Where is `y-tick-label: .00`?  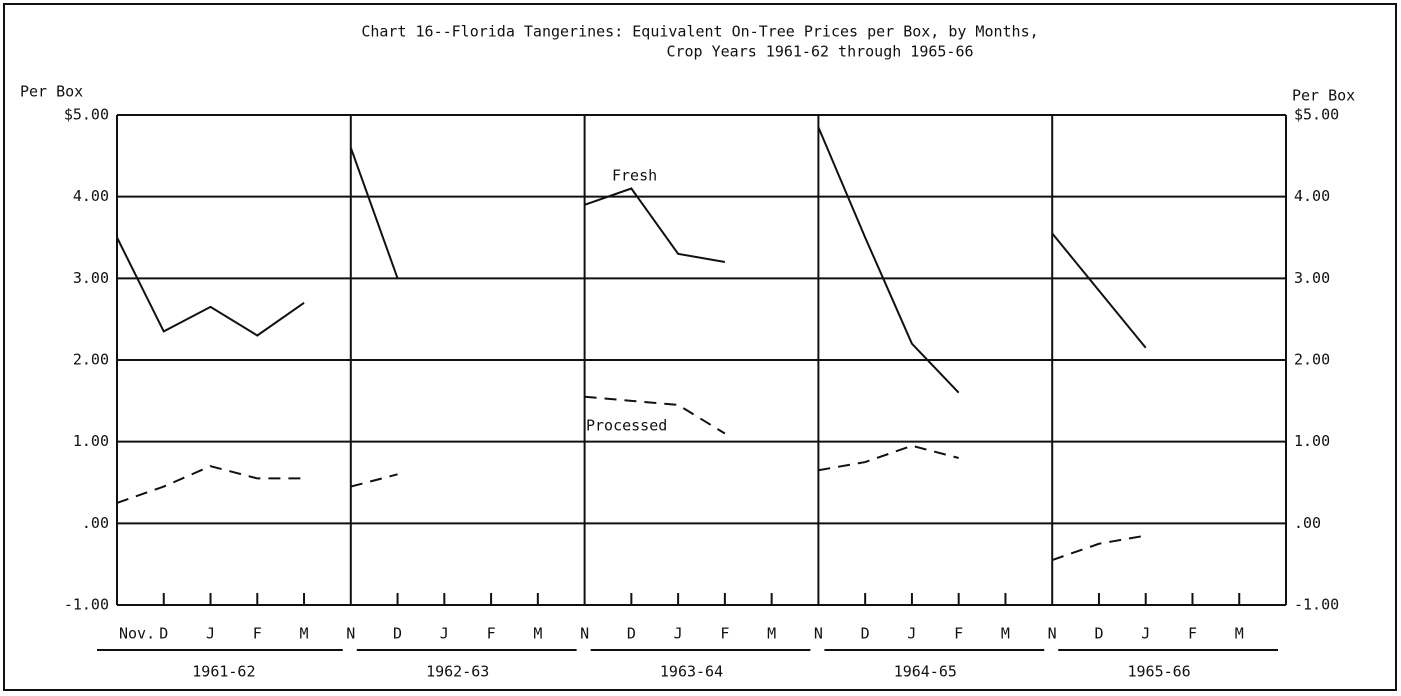 y-tick-label: .00 is located at coordinates (95, 523).